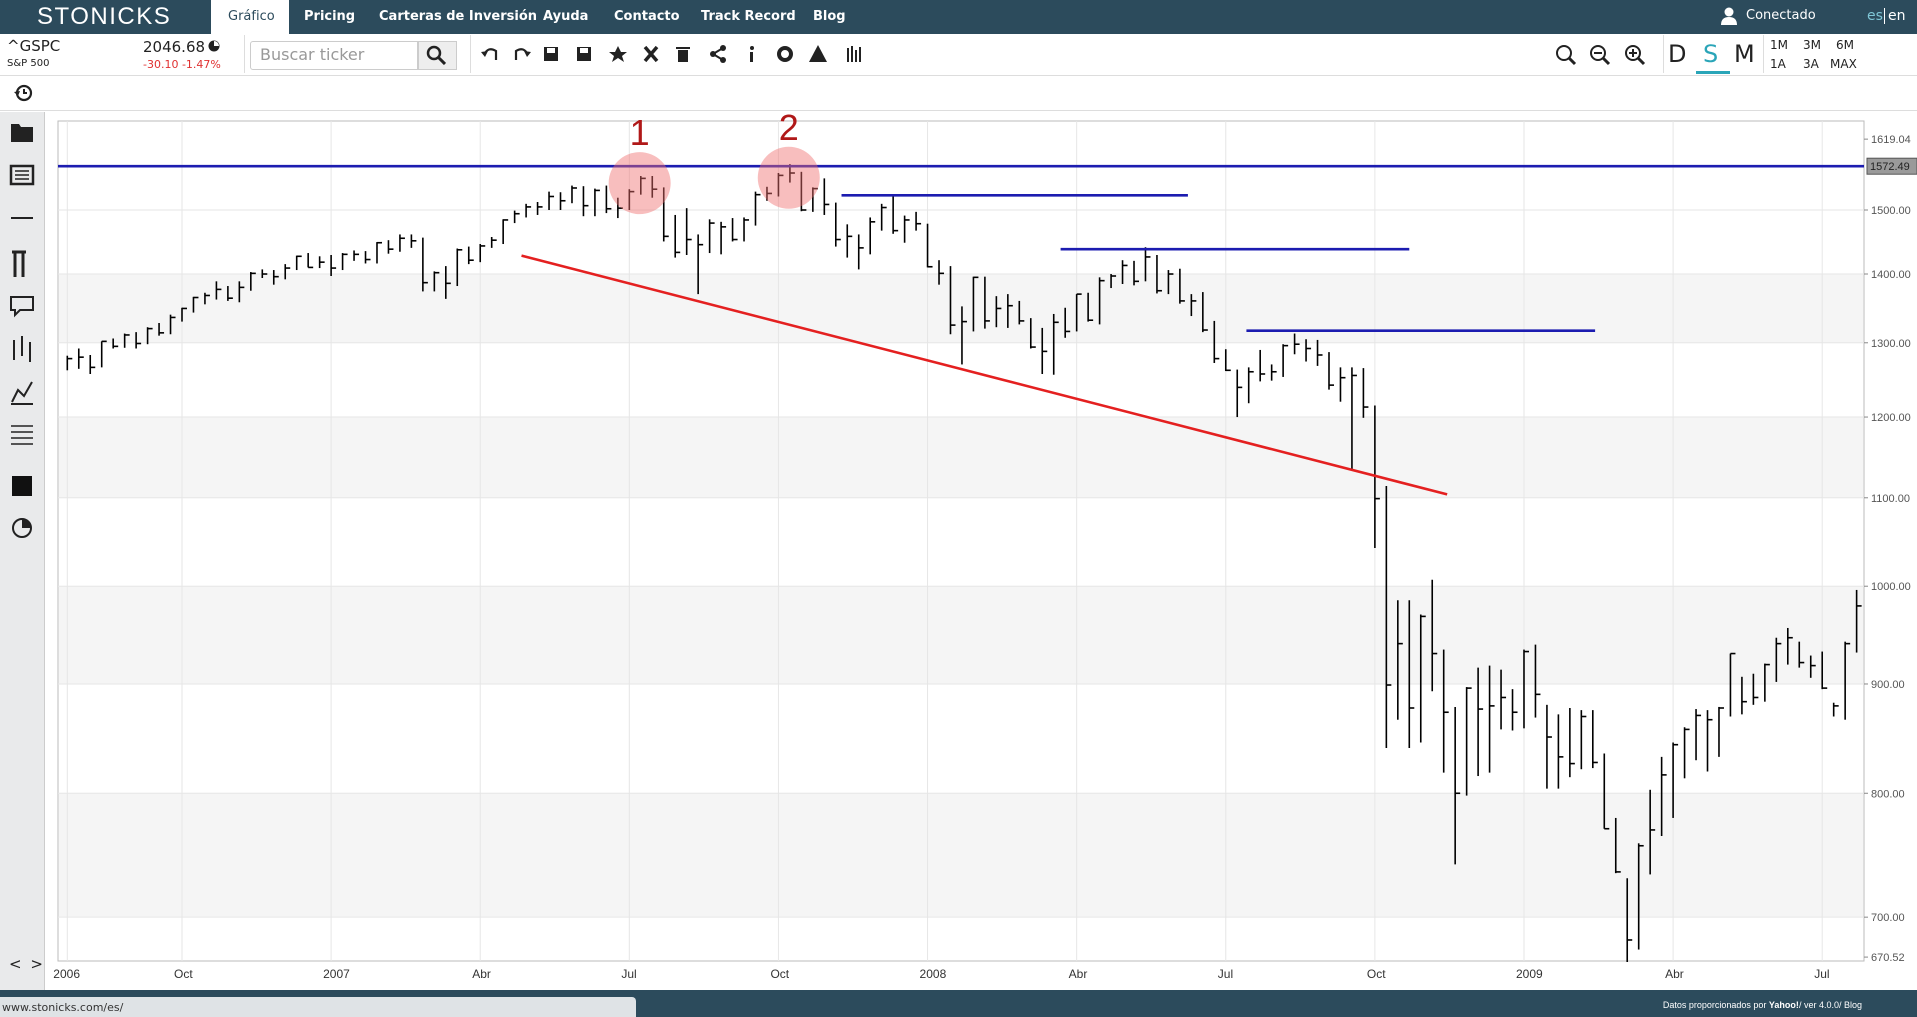  What do you see at coordinates (1744, 54) in the screenshot?
I see `period-m: M` at bounding box center [1744, 54].